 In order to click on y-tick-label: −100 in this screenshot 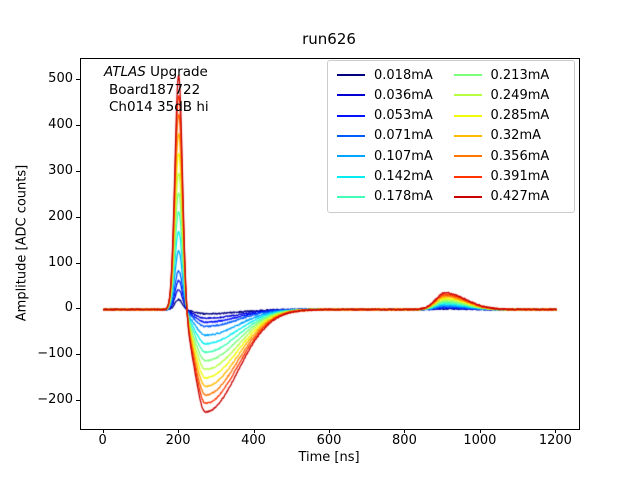, I will do `click(55, 354)`.